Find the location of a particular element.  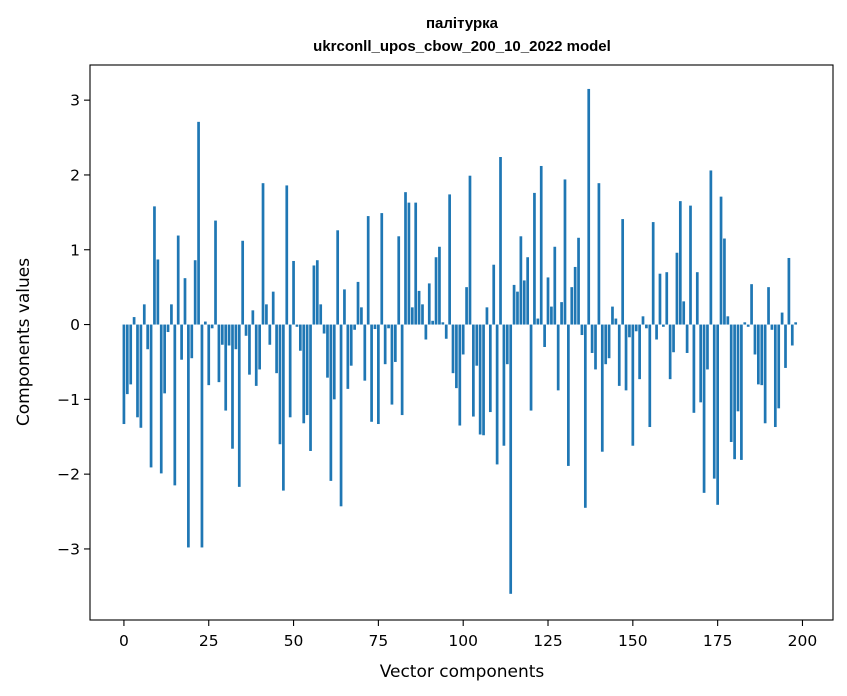

y-tick-label: −3 is located at coordinates (68, 549).